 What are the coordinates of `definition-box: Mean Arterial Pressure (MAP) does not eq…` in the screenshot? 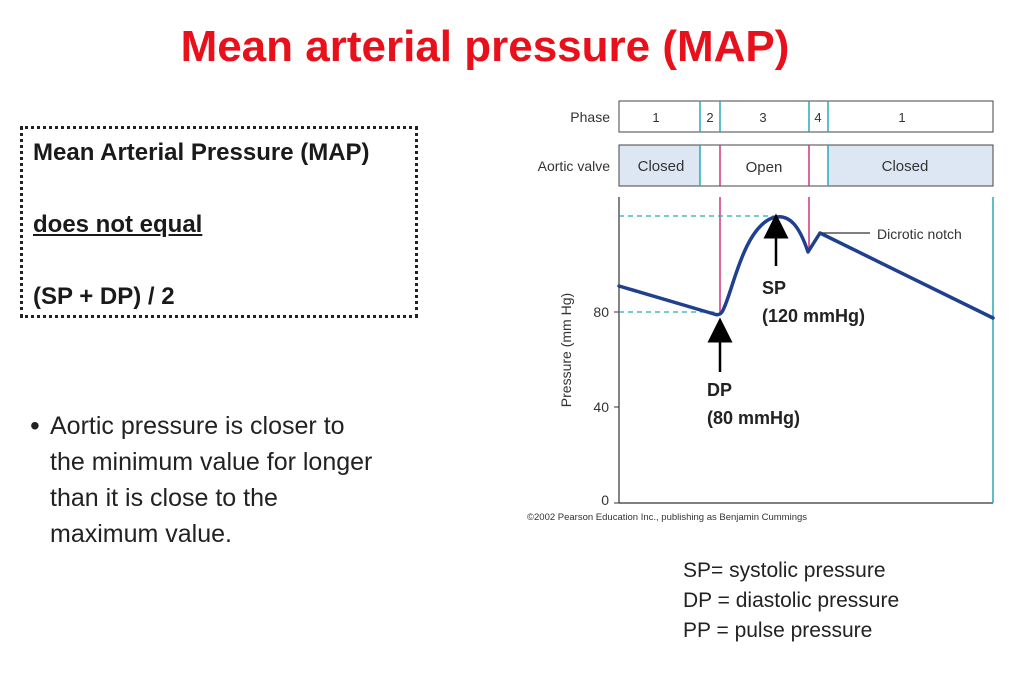 It's located at (219, 222).